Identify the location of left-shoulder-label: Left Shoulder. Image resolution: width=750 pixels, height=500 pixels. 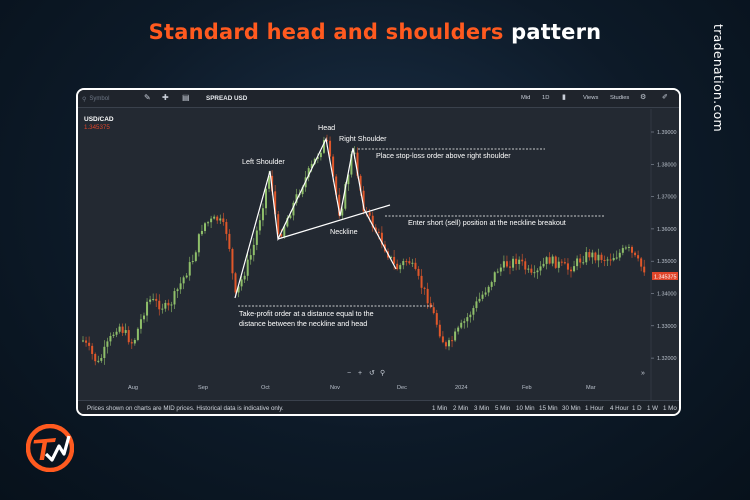
(263, 161).